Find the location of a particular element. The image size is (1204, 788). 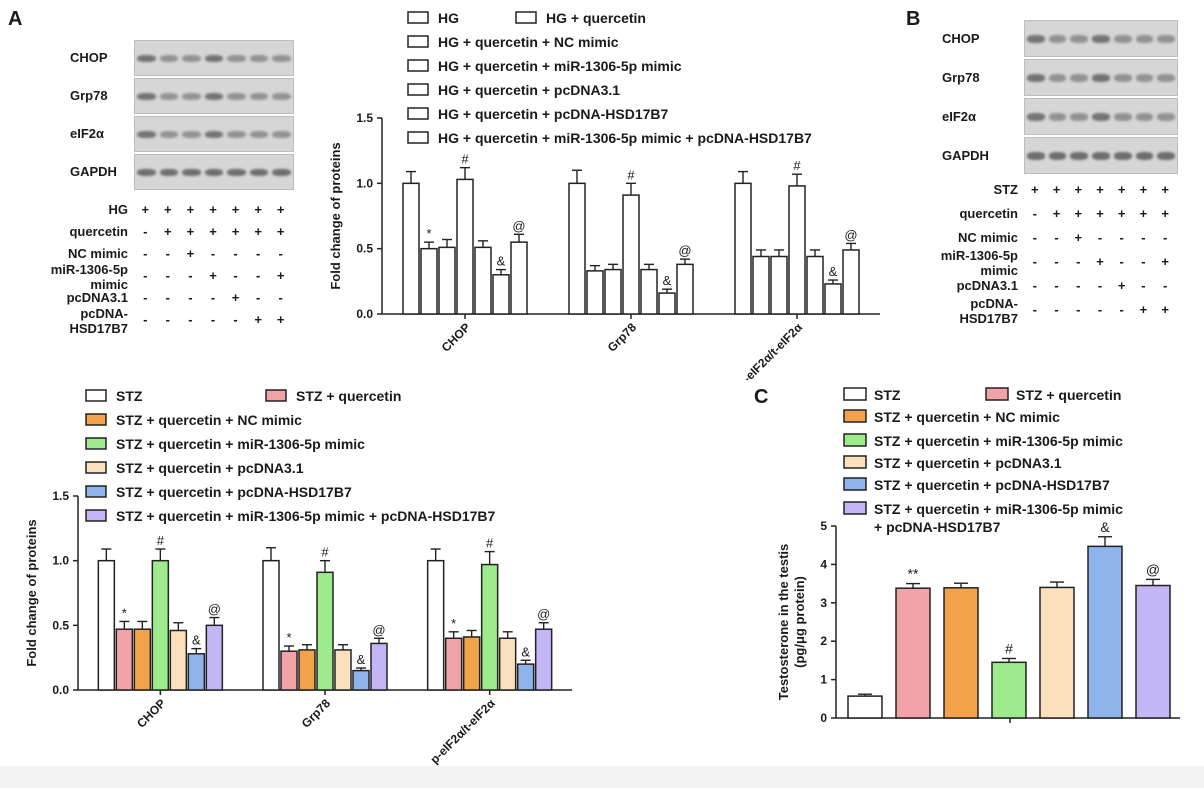

y-axis-label: Fold change of proteins is located at coordinates (335, 215).